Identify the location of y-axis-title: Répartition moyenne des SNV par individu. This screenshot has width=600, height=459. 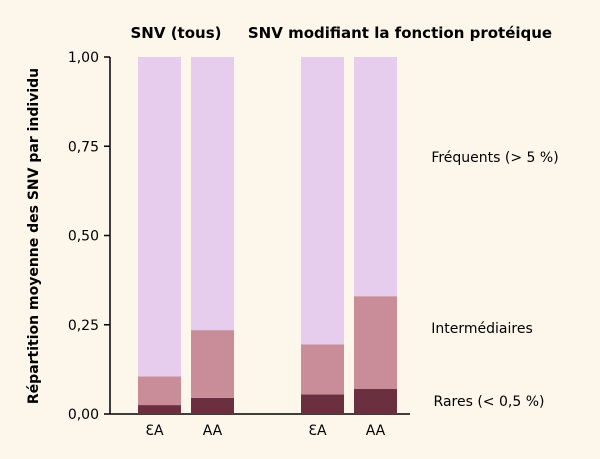
(34, 236).